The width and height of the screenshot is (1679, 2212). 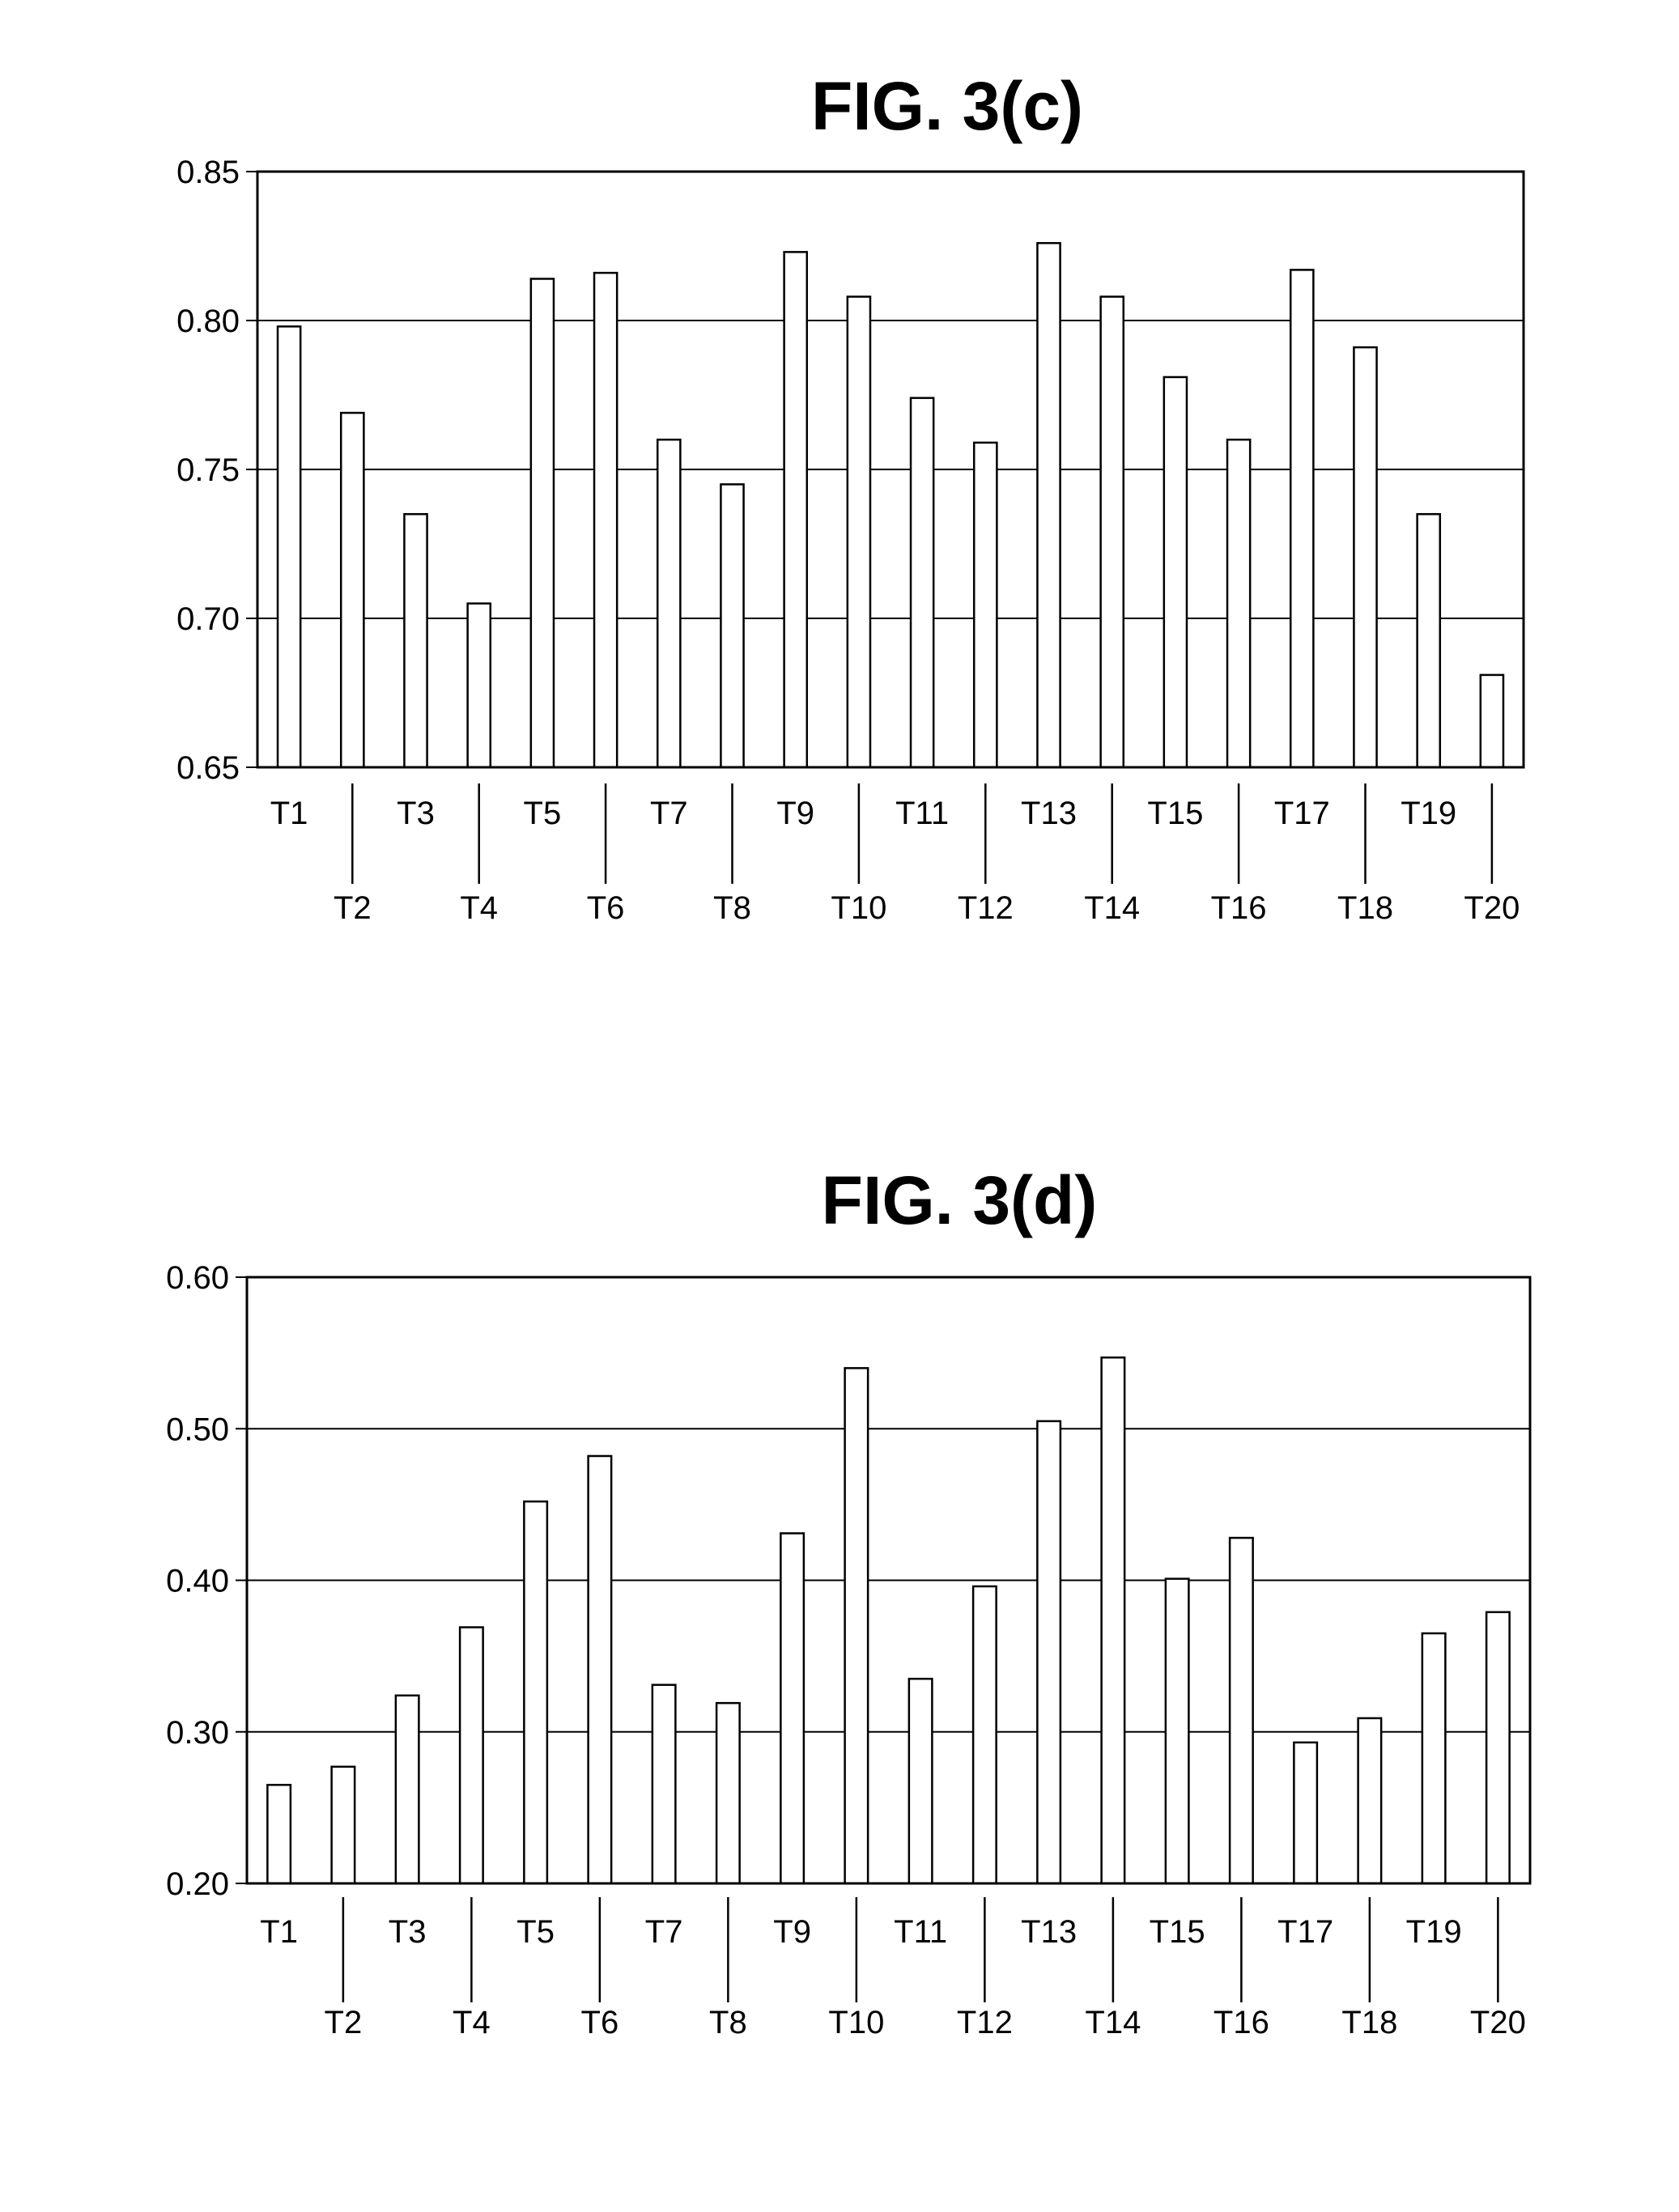 I want to click on y-tick-label: 0.85, so click(x=208, y=172).